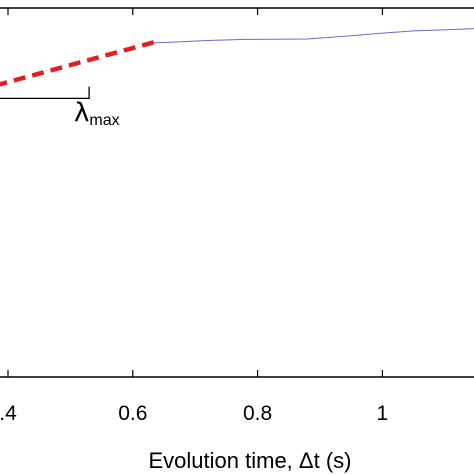  I want to click on slope-annotation: λmax, so click(60, 107).